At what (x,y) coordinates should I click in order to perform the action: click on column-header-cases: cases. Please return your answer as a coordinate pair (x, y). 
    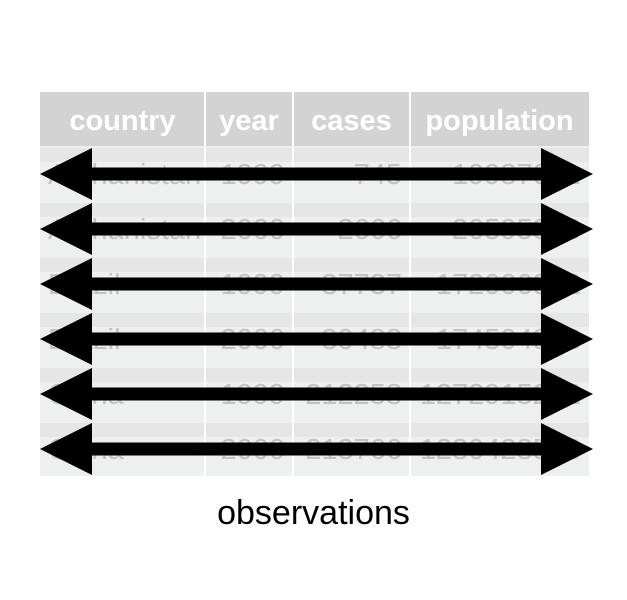
    Looking at the image, I should click on (351, 121).